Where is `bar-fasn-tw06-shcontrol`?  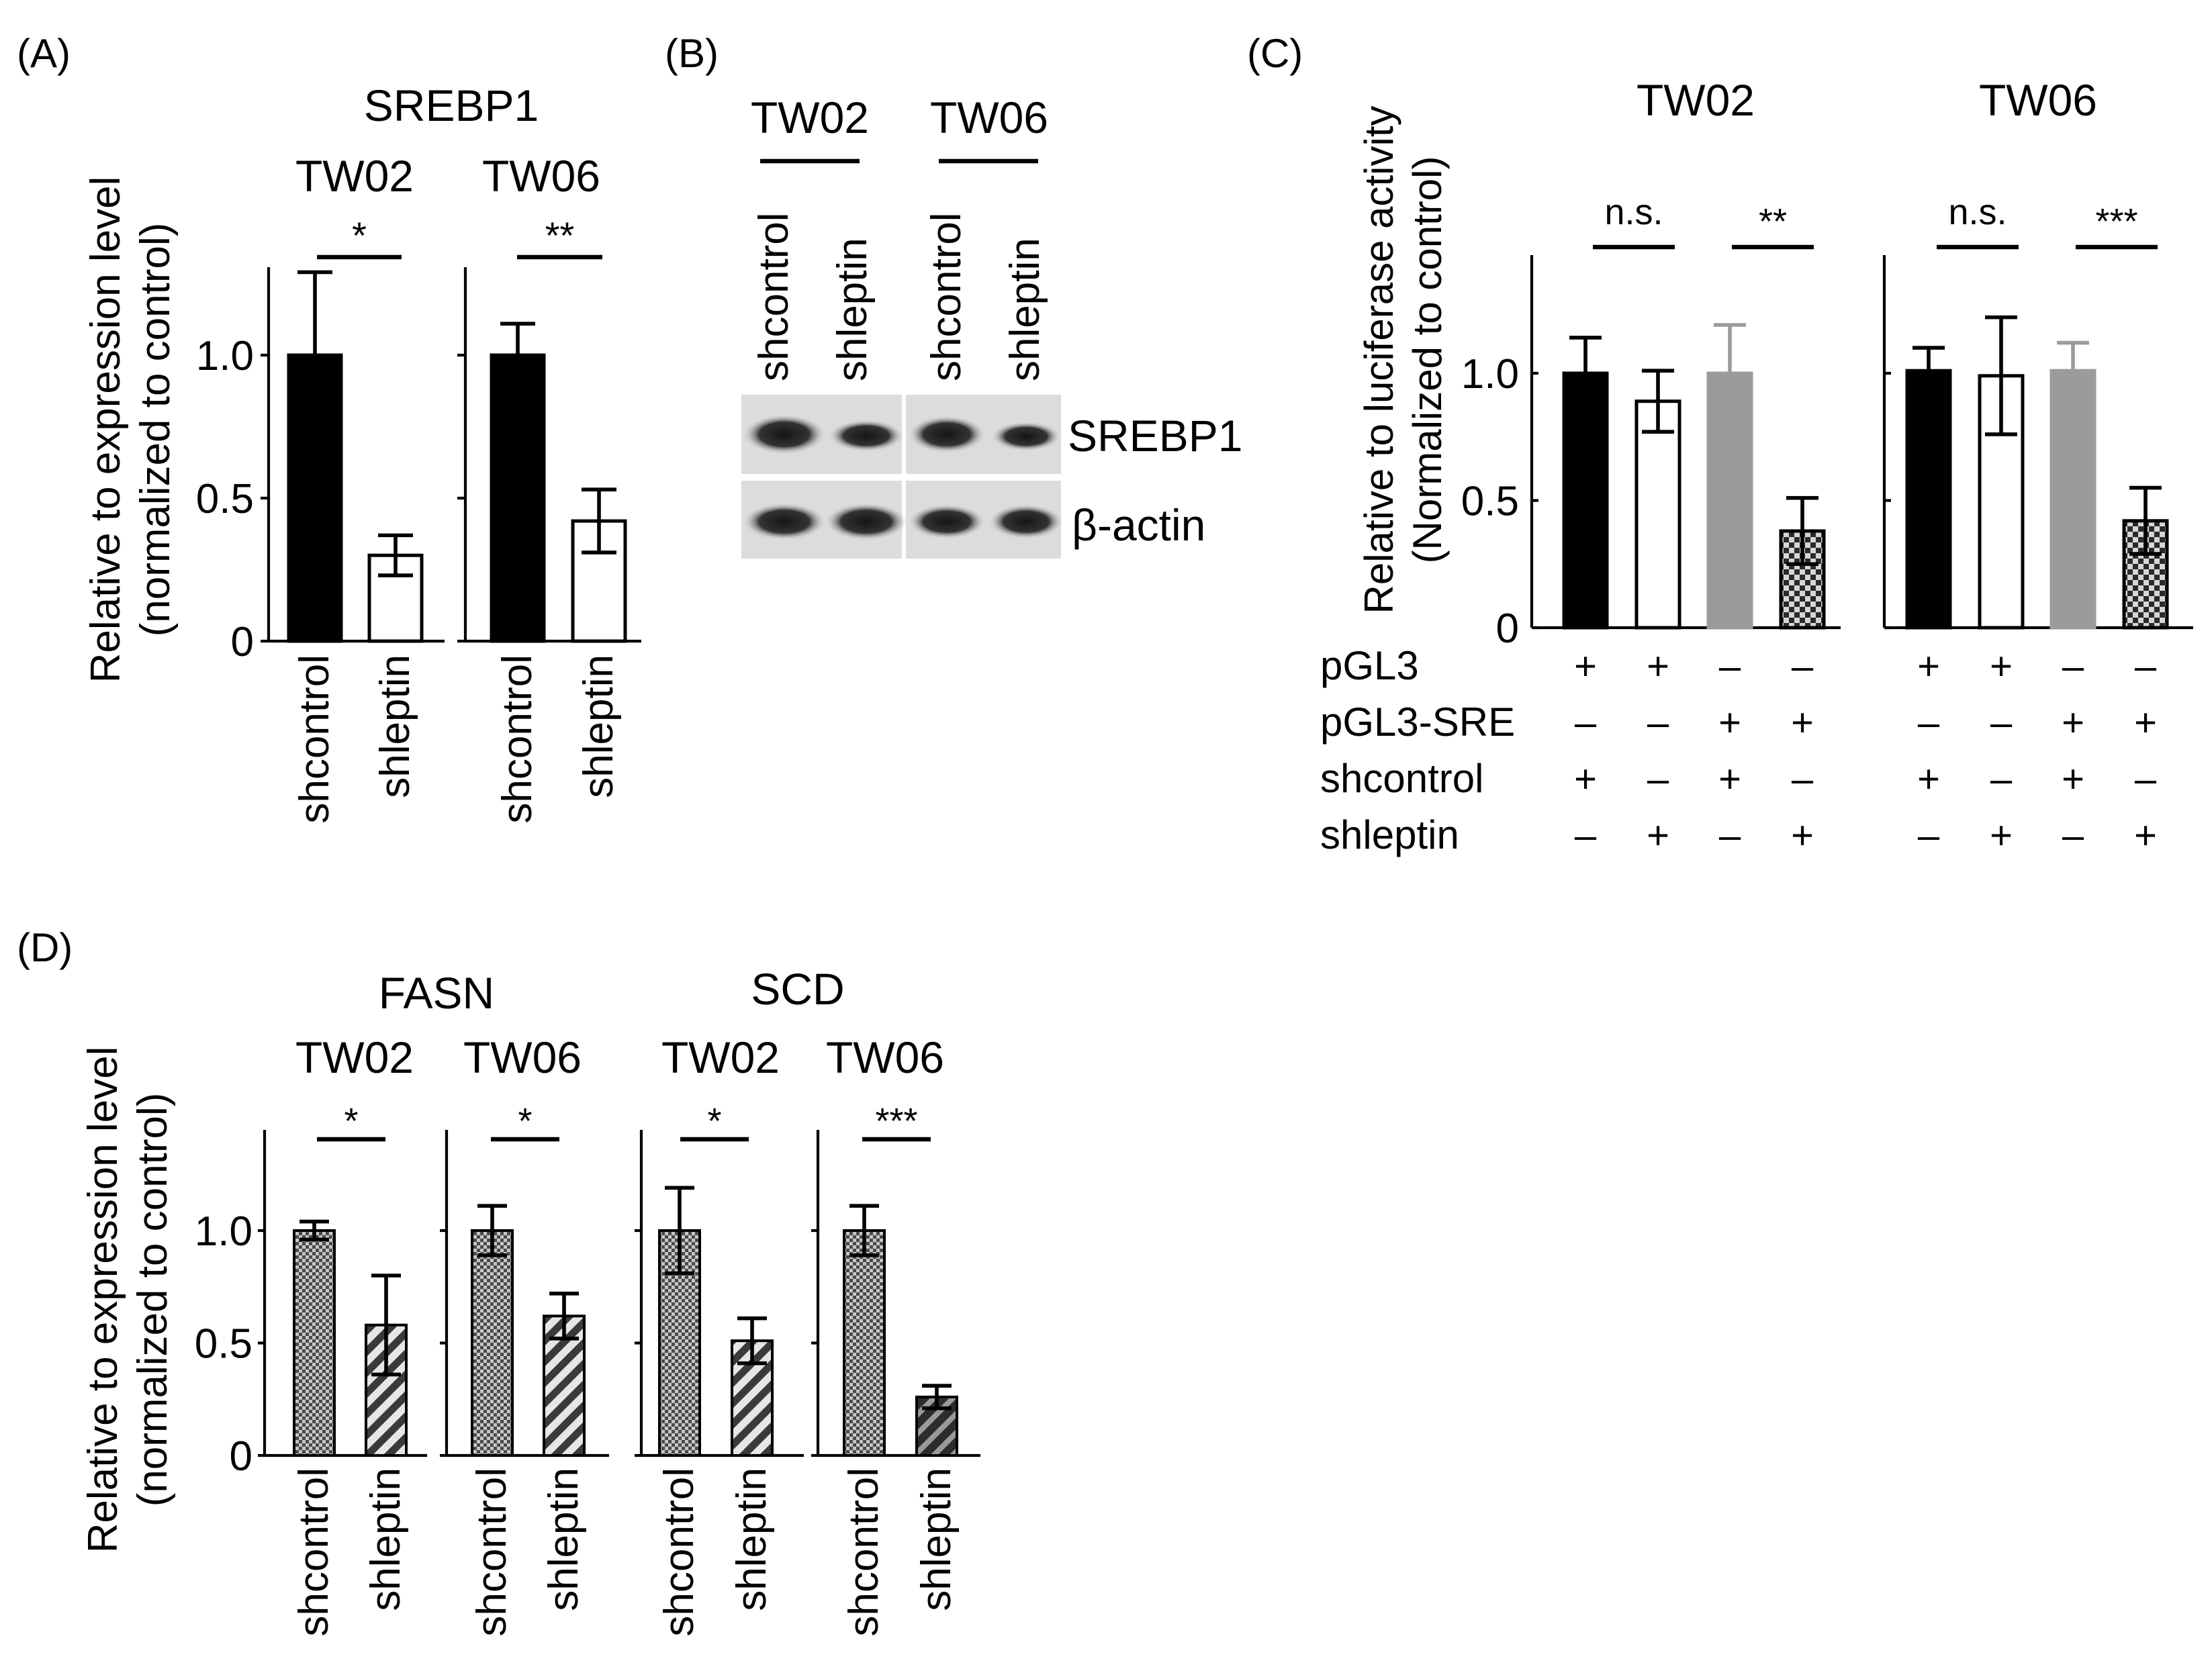
bar-fasn-tw06-shcontrol is located at coordinates (492, 1343).